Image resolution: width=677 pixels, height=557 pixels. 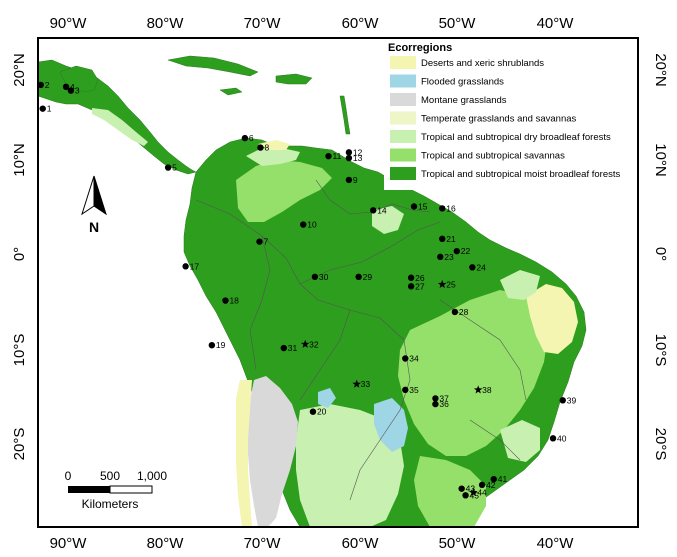 What do you see at coordinates (458, 23) in the screenshot?
I see `top-tick-50w: 50°W` at bounding box center [458, 23].